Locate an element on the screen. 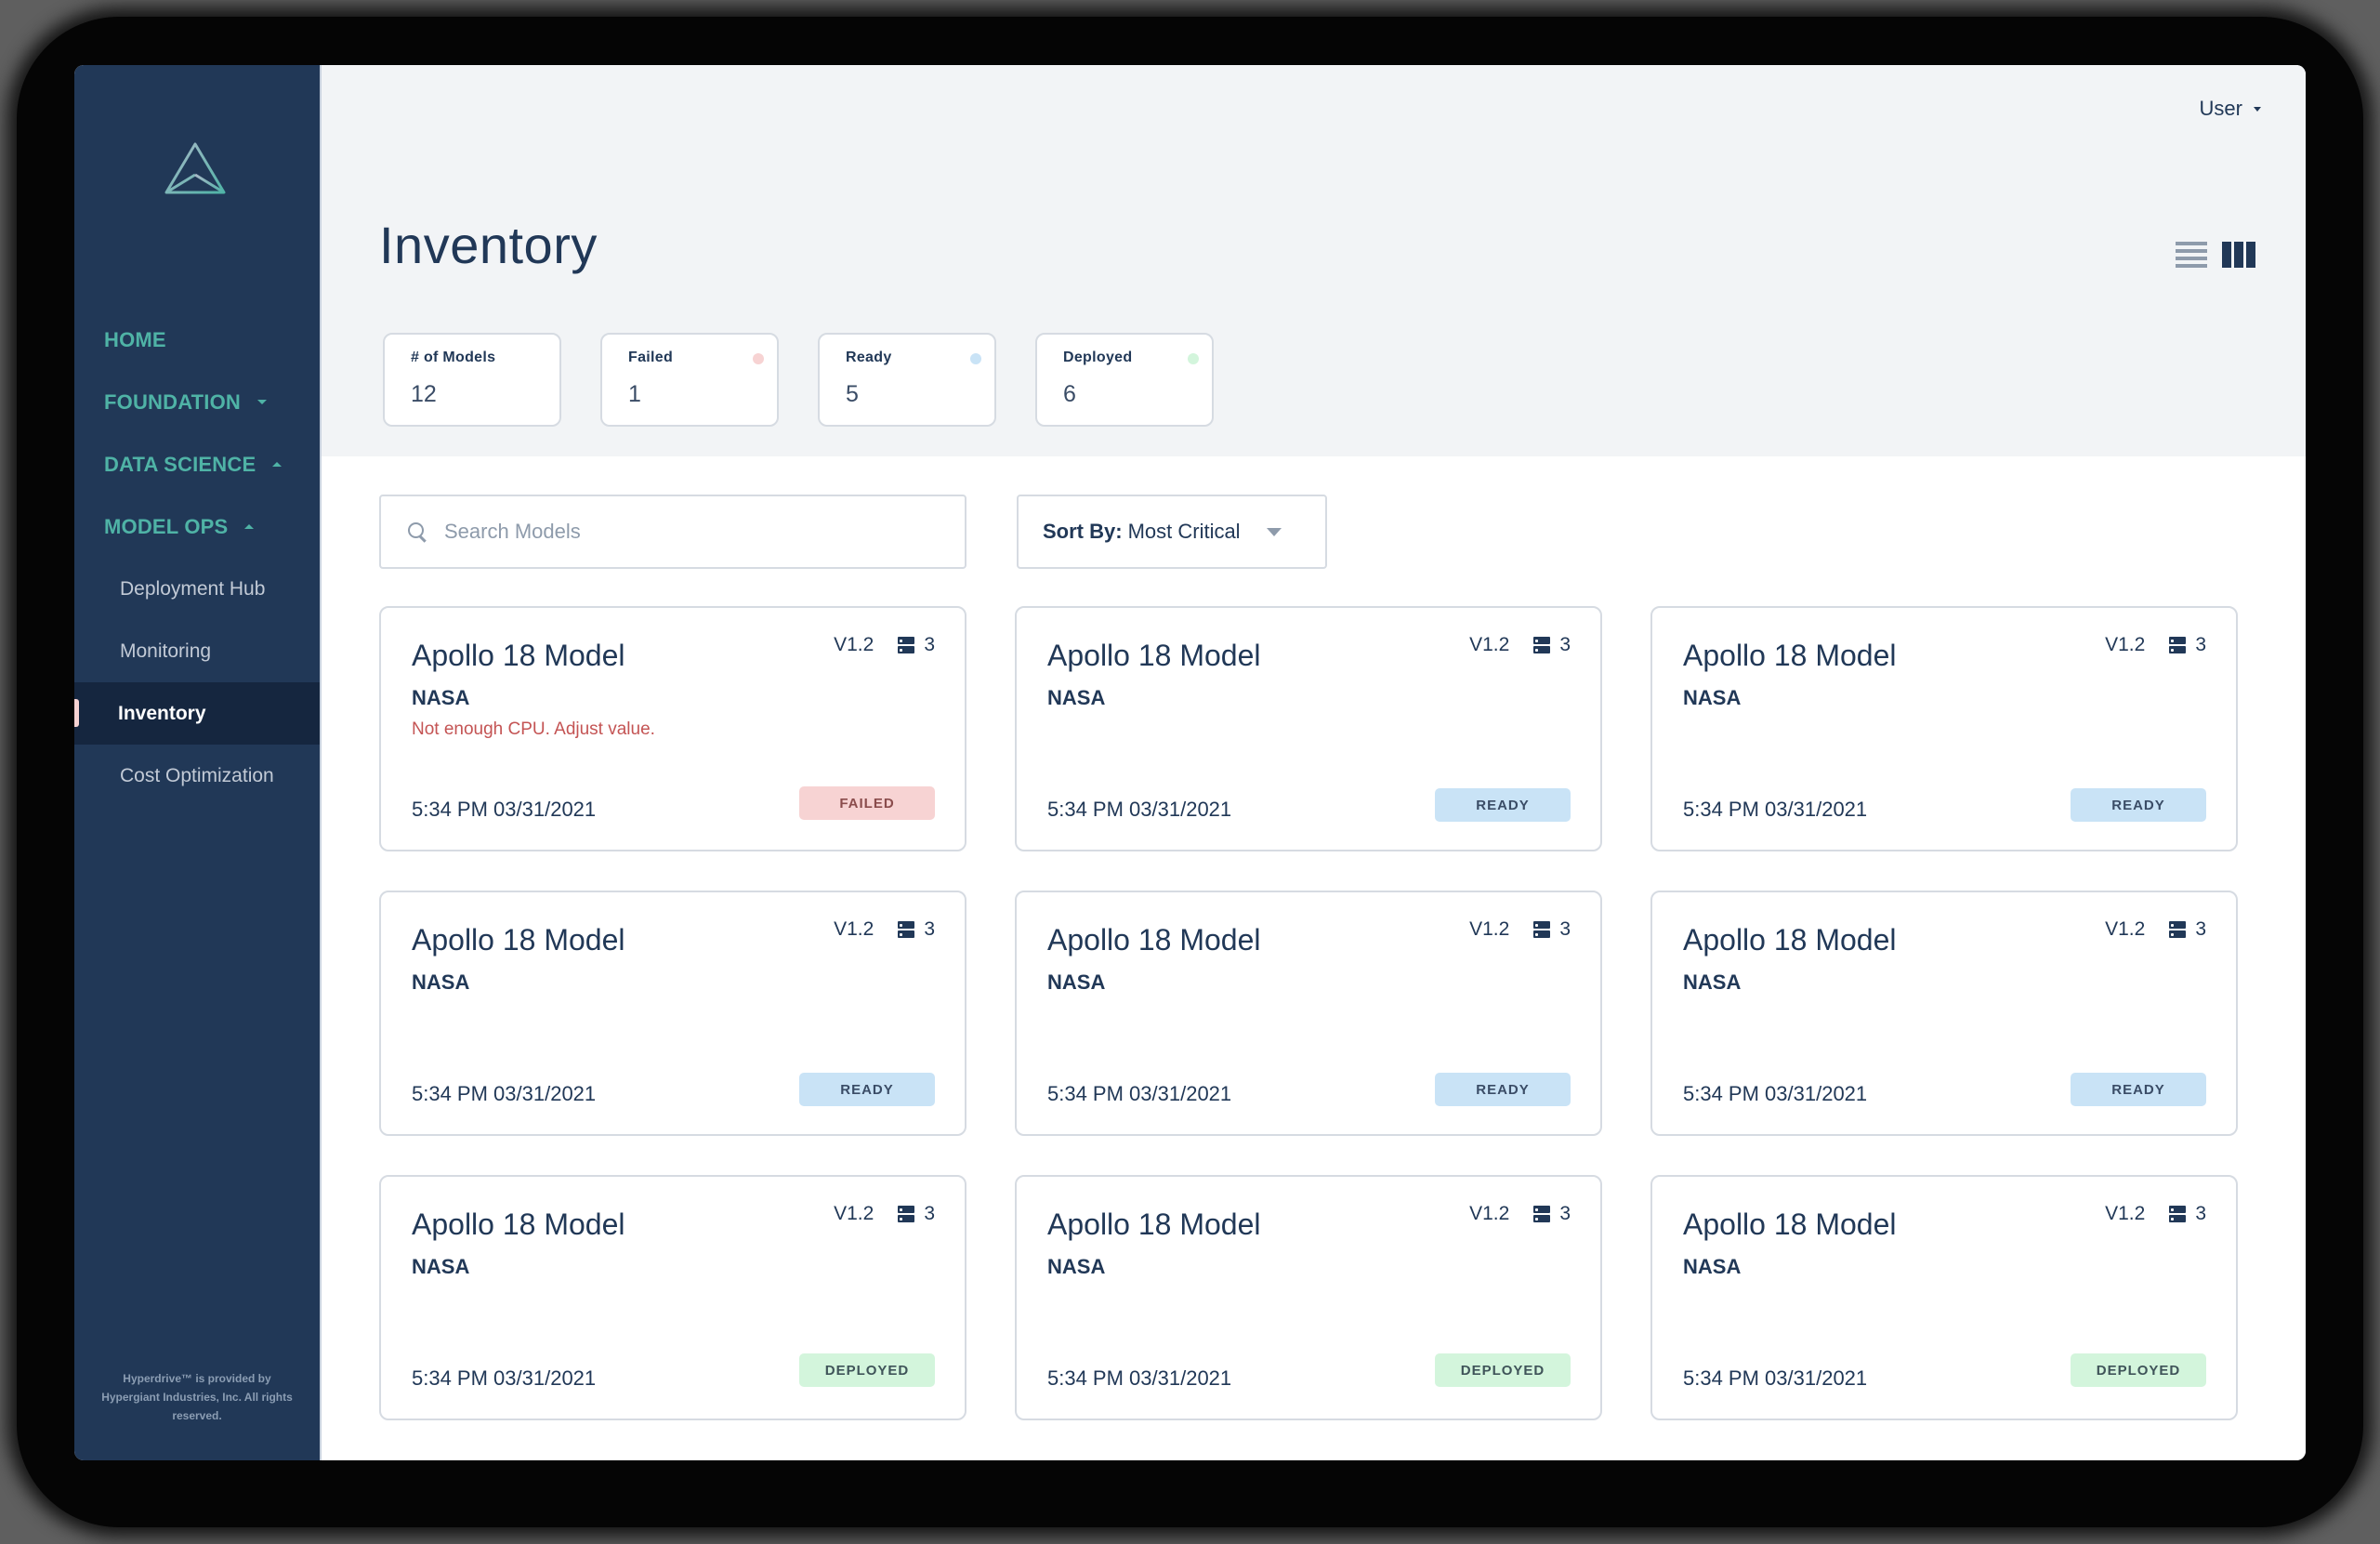  nav-item-monitoring: Monitoring is located at coordinates (197, 651).